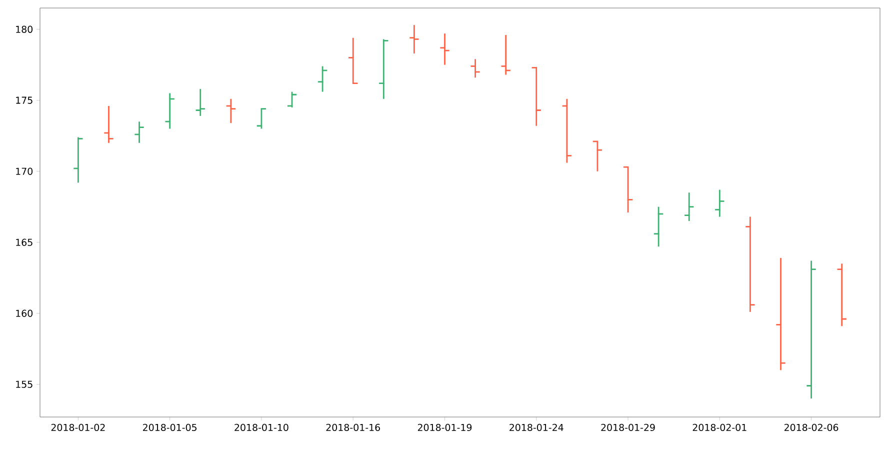 The height and width of the screenshot is (451, 894). What do you see at coordinates (445, 428) in the screenshot?
I see `x-tick-label: 2018-01-19` at bounding box center [445, 428].